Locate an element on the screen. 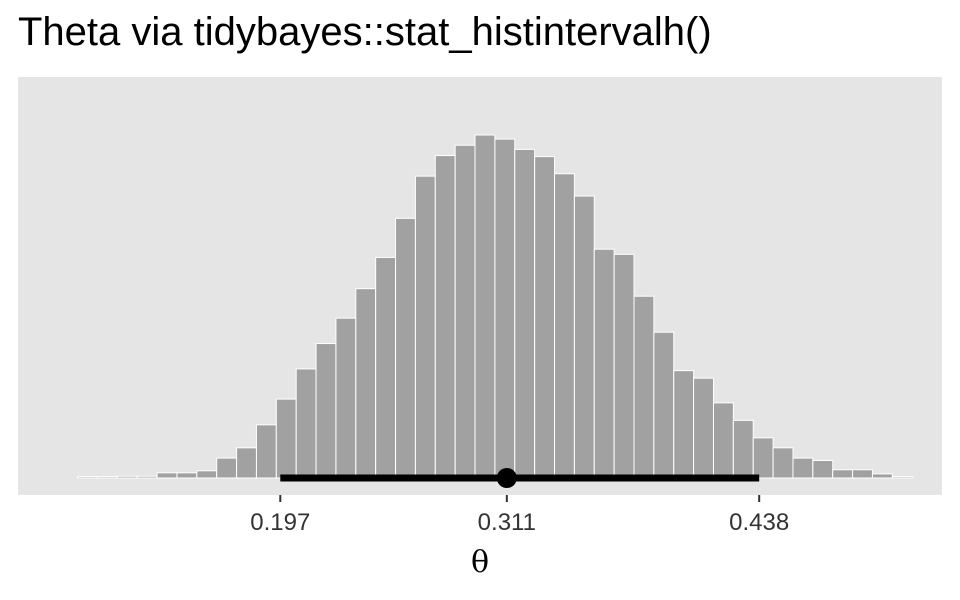  x-tick-label: 0.197 is located at coordinates (280, 522).